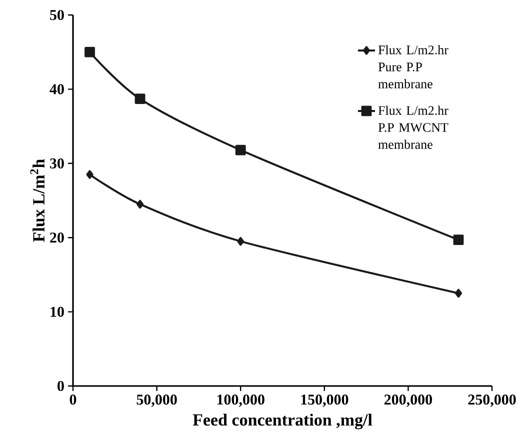  Describe the element at coordinates (408, 400) in the screenshot. I see `x-tick-label: 200,000` at that location.